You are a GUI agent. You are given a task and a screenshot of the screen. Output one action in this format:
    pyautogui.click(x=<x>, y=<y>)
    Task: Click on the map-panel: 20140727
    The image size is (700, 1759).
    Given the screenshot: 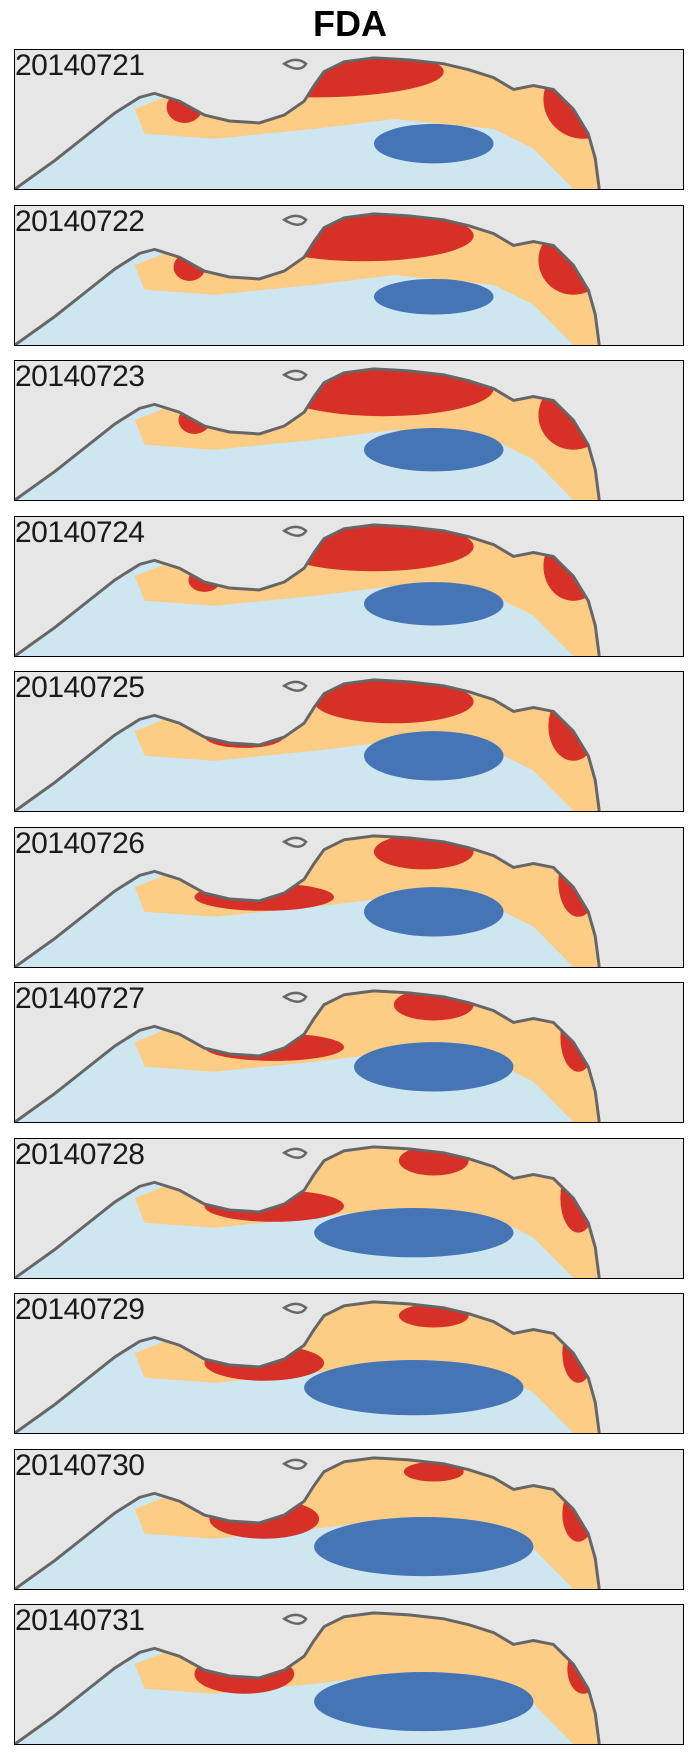 What is the action you would take?
    pyautogui.click(x=349, y=1052)
    